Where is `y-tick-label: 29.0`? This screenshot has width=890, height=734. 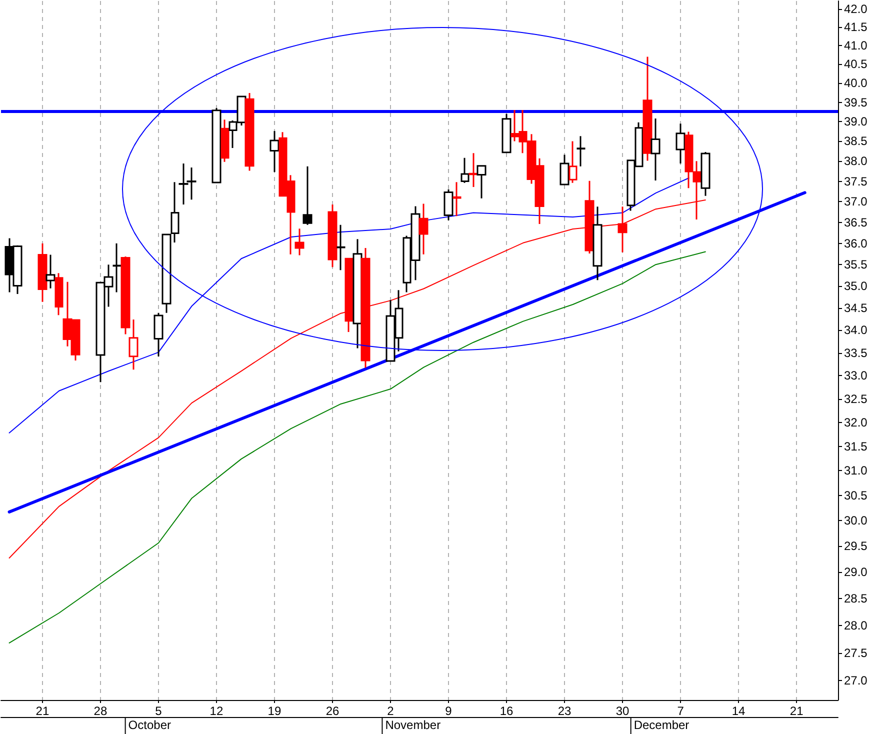
y-tick-label: 29.0 is located at coordinates (856, 572).